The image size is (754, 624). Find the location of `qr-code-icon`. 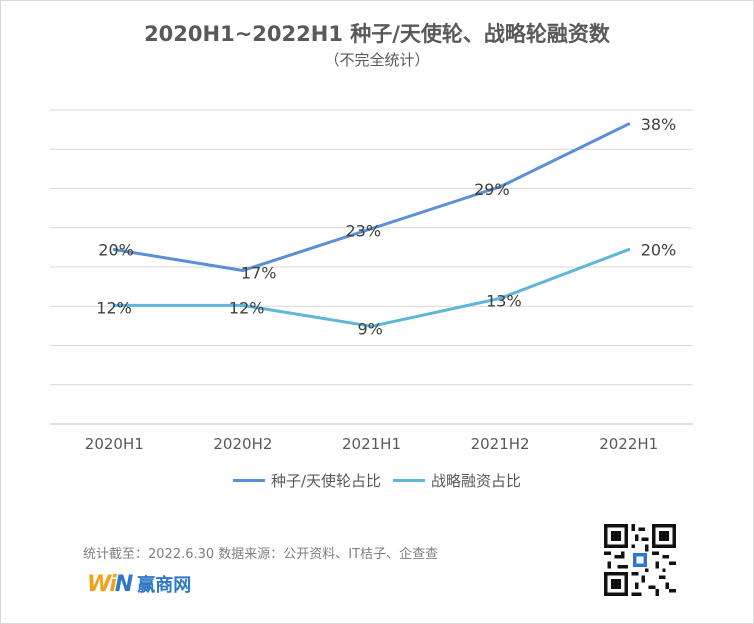

qr-code-icon is located at coordinates (640, 560).